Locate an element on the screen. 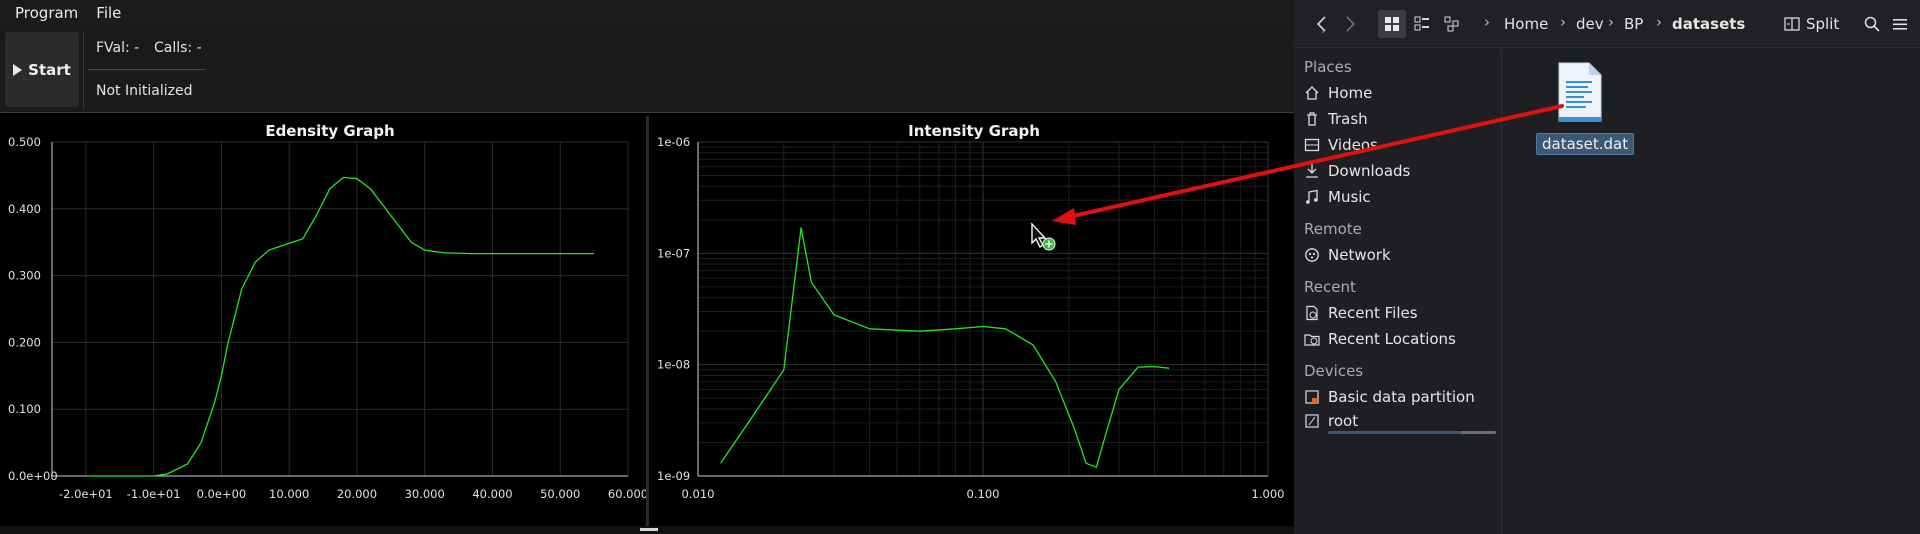  sidebar-item-home: Home is located at coordinates (1338, 93).